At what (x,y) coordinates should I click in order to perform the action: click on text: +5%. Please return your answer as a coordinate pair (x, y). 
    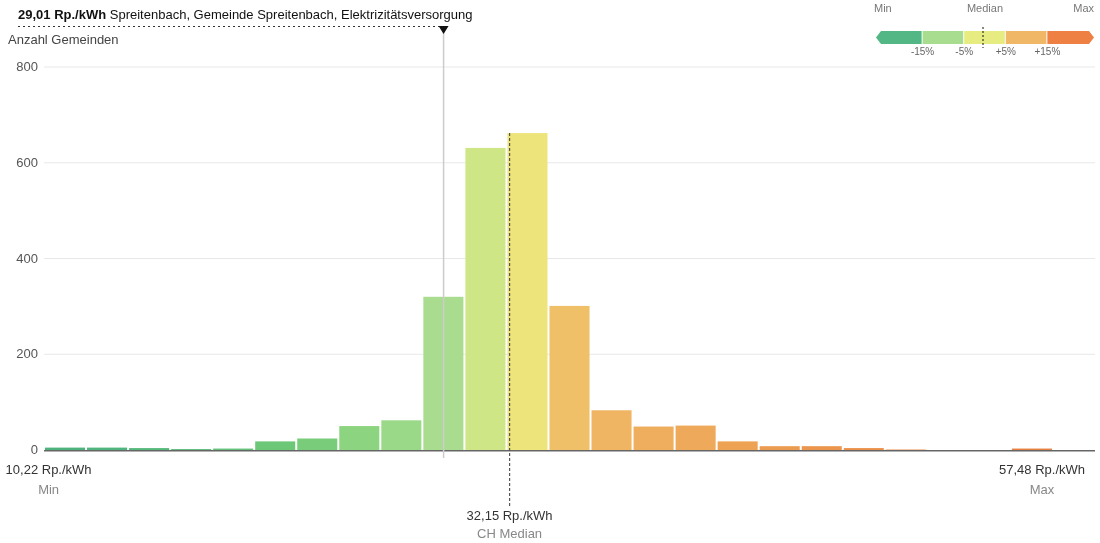
    Looking at the image, I should click on (1006, 51).